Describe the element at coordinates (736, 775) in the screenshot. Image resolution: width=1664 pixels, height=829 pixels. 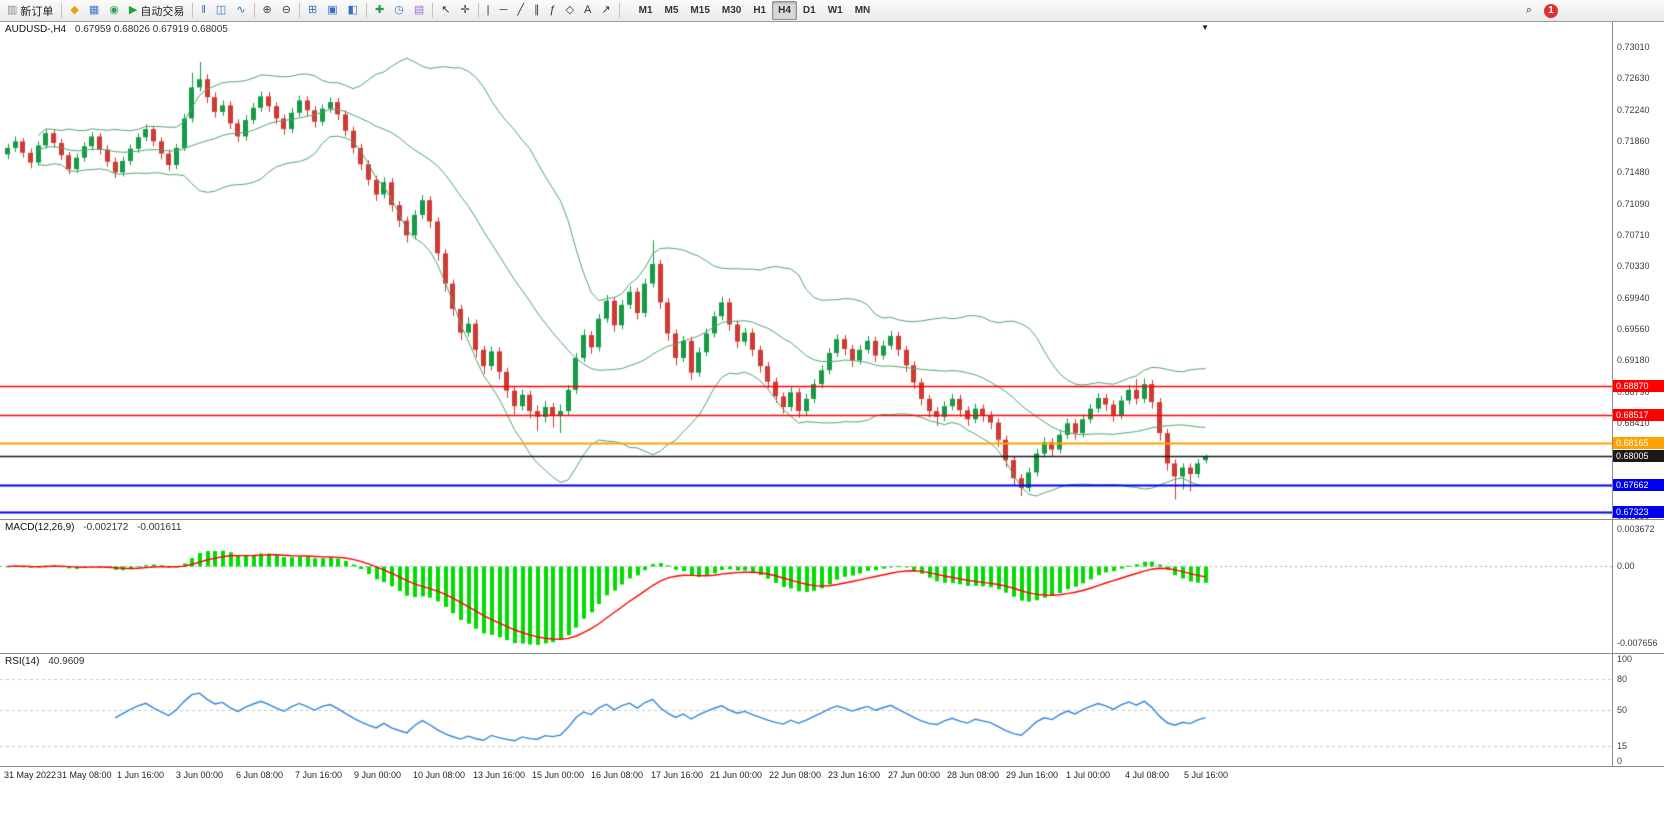
I see `time-axis-label: 21 Jun 00:00` at that location.